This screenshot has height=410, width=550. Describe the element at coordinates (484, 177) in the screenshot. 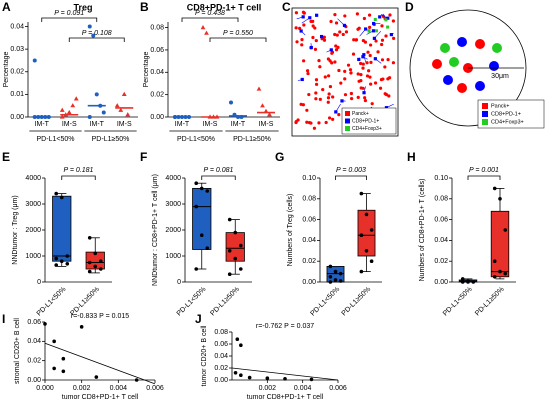

I see `bracket` at that location.